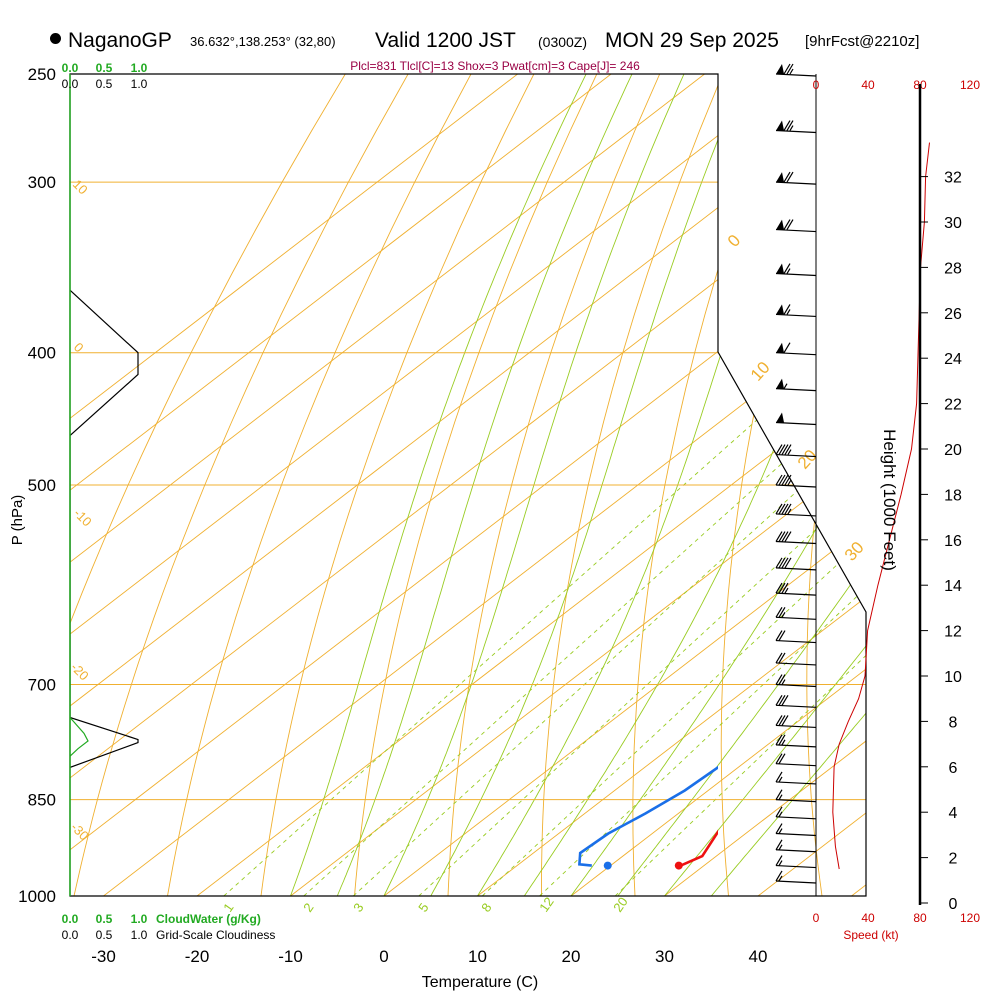 The width and height of the screenshot is (1000, 1000). What do you see at coordinates (215, 935) in the screenshot?
I see `cloudiness-label: Grid-Scale Cloudiness` at bounding box center [215, 935].